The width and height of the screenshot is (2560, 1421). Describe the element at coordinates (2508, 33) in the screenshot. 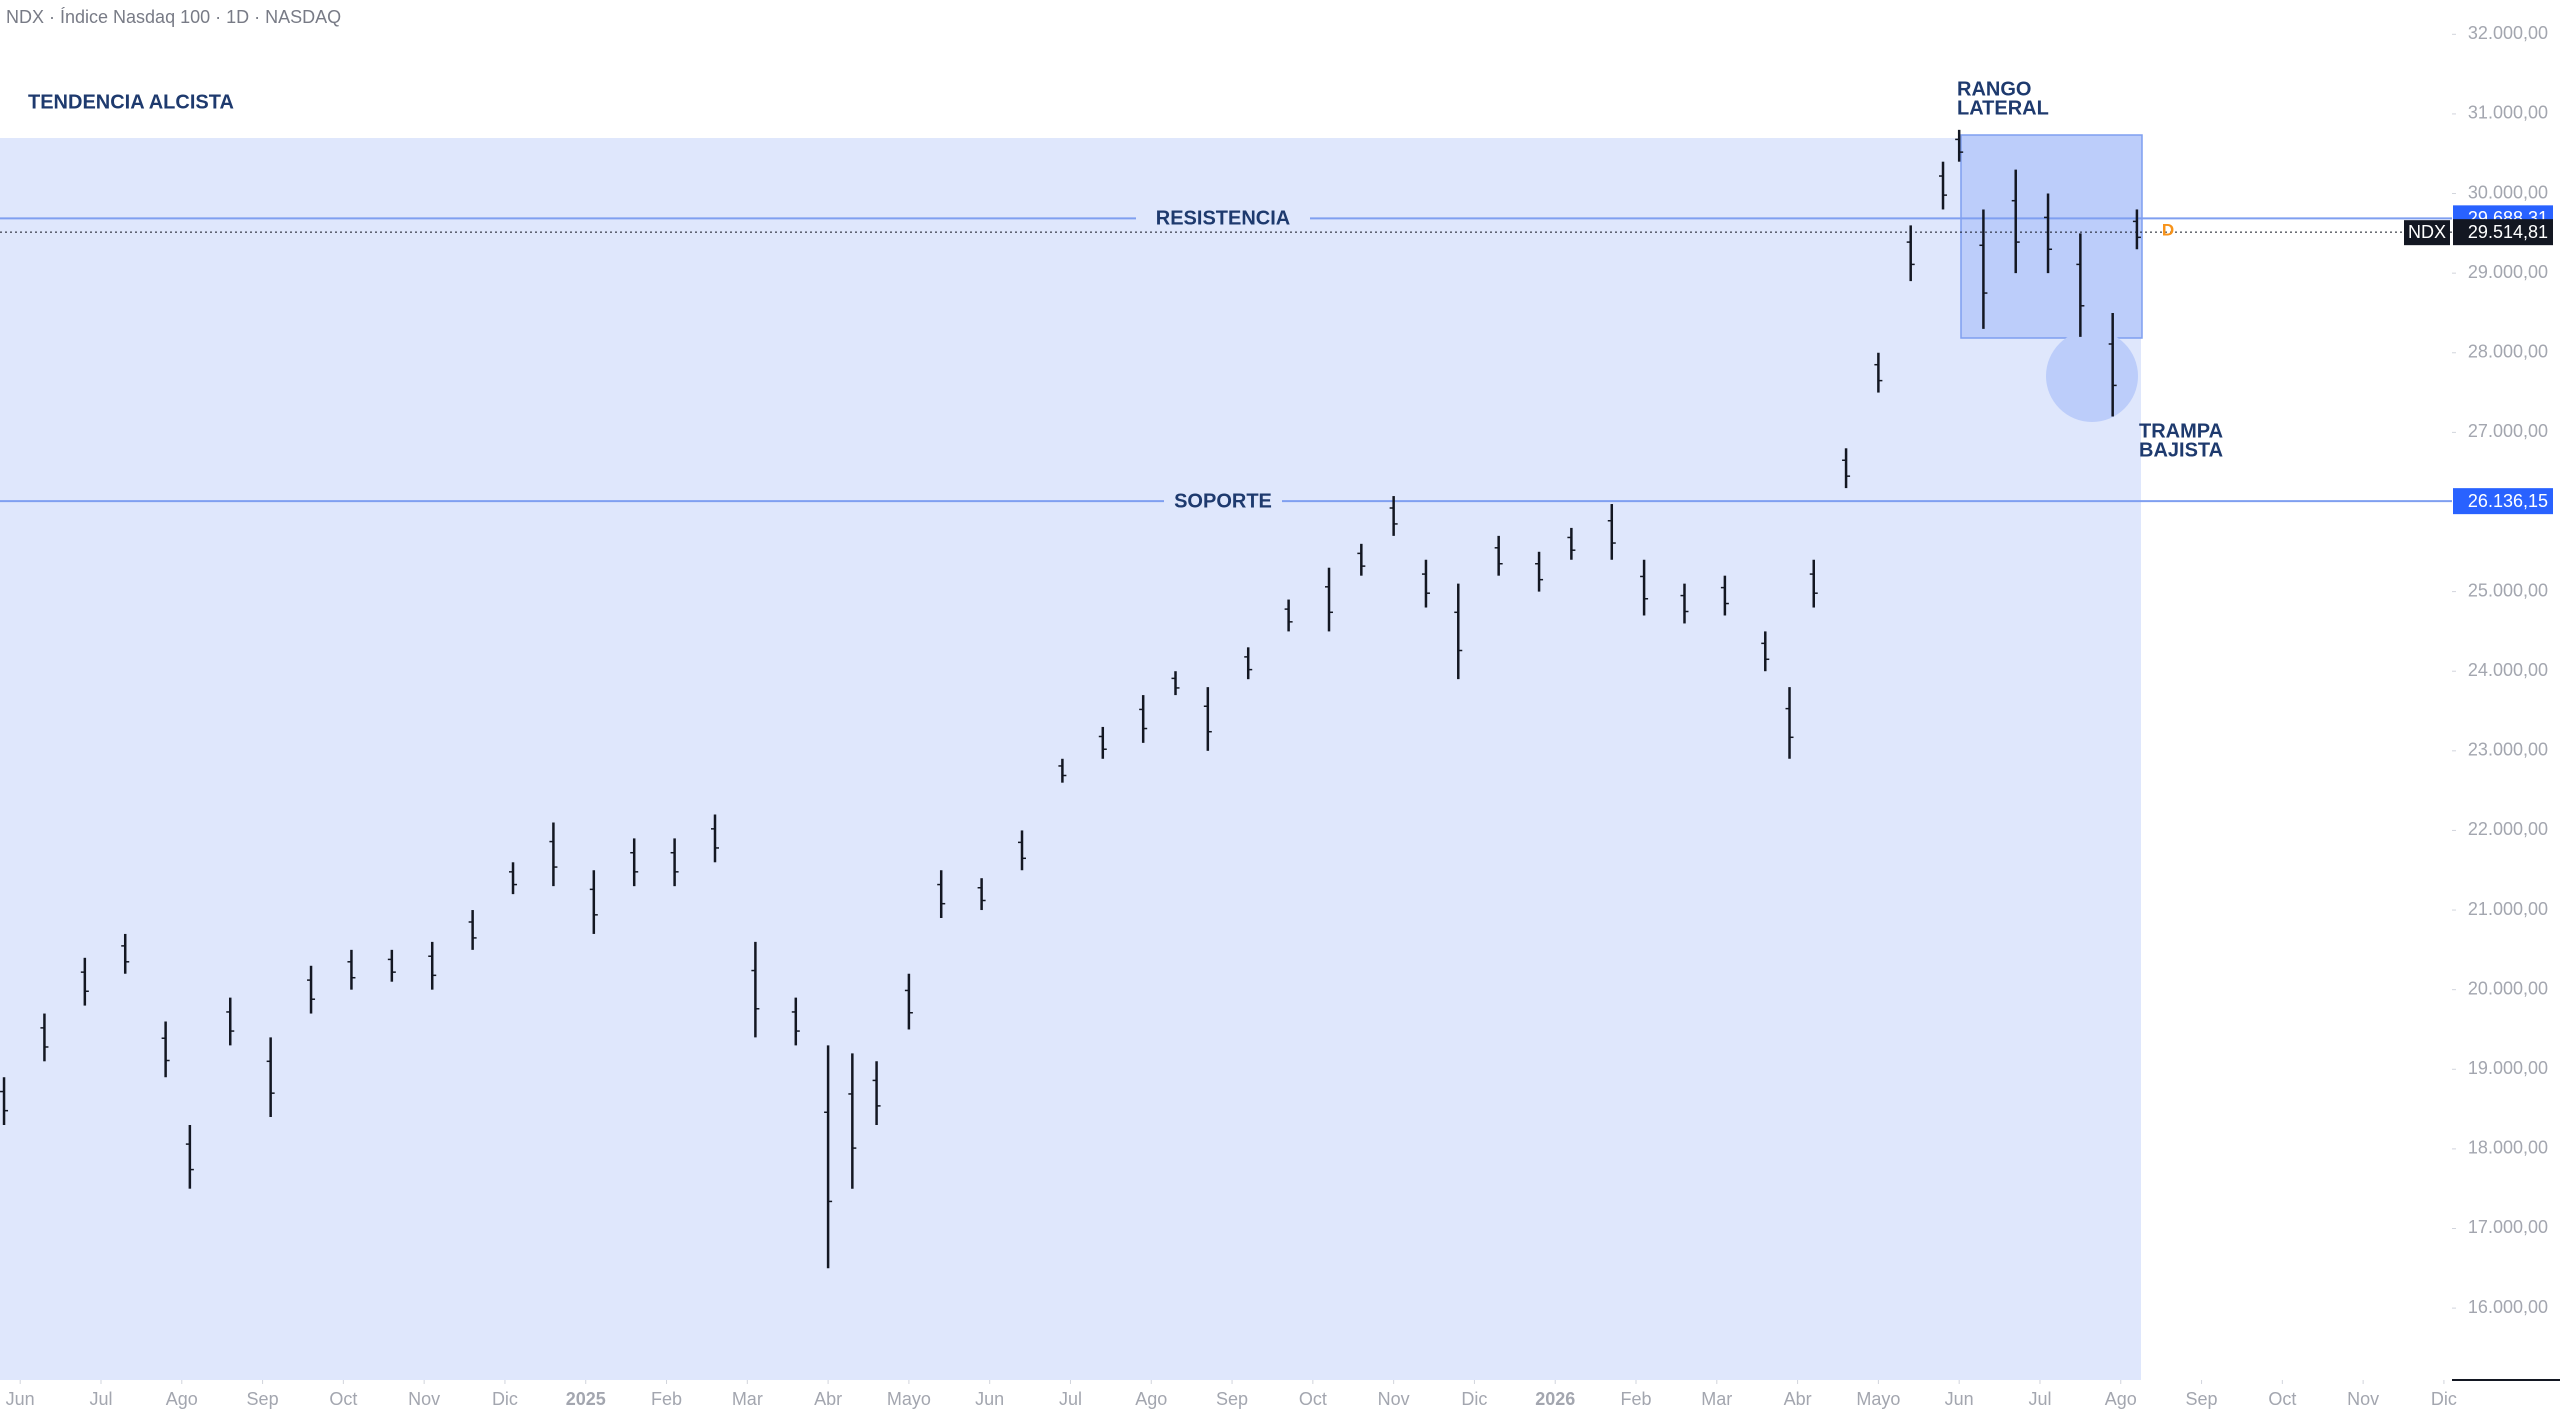

I see `y-tick-label: 32.000,00` at that location.